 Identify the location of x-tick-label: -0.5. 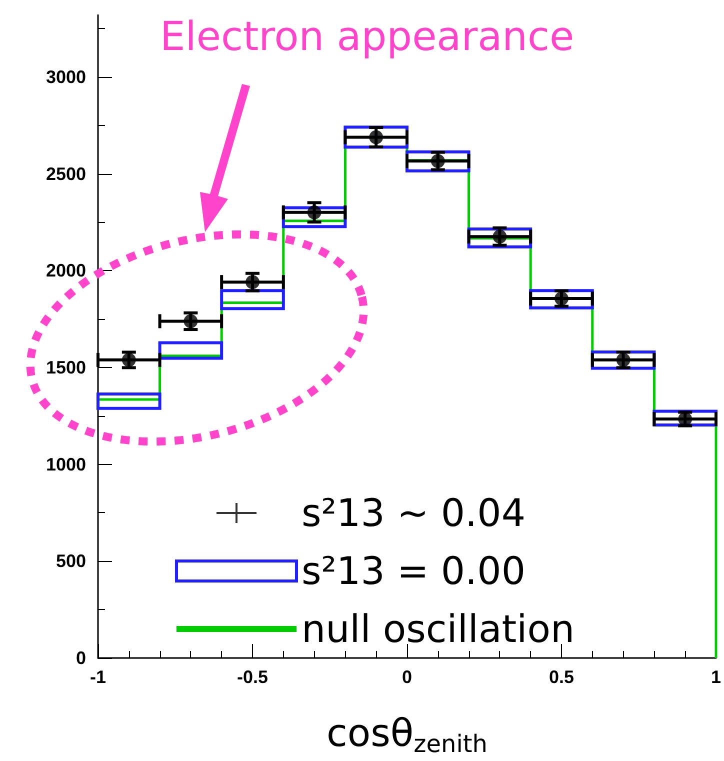
(252, 677).